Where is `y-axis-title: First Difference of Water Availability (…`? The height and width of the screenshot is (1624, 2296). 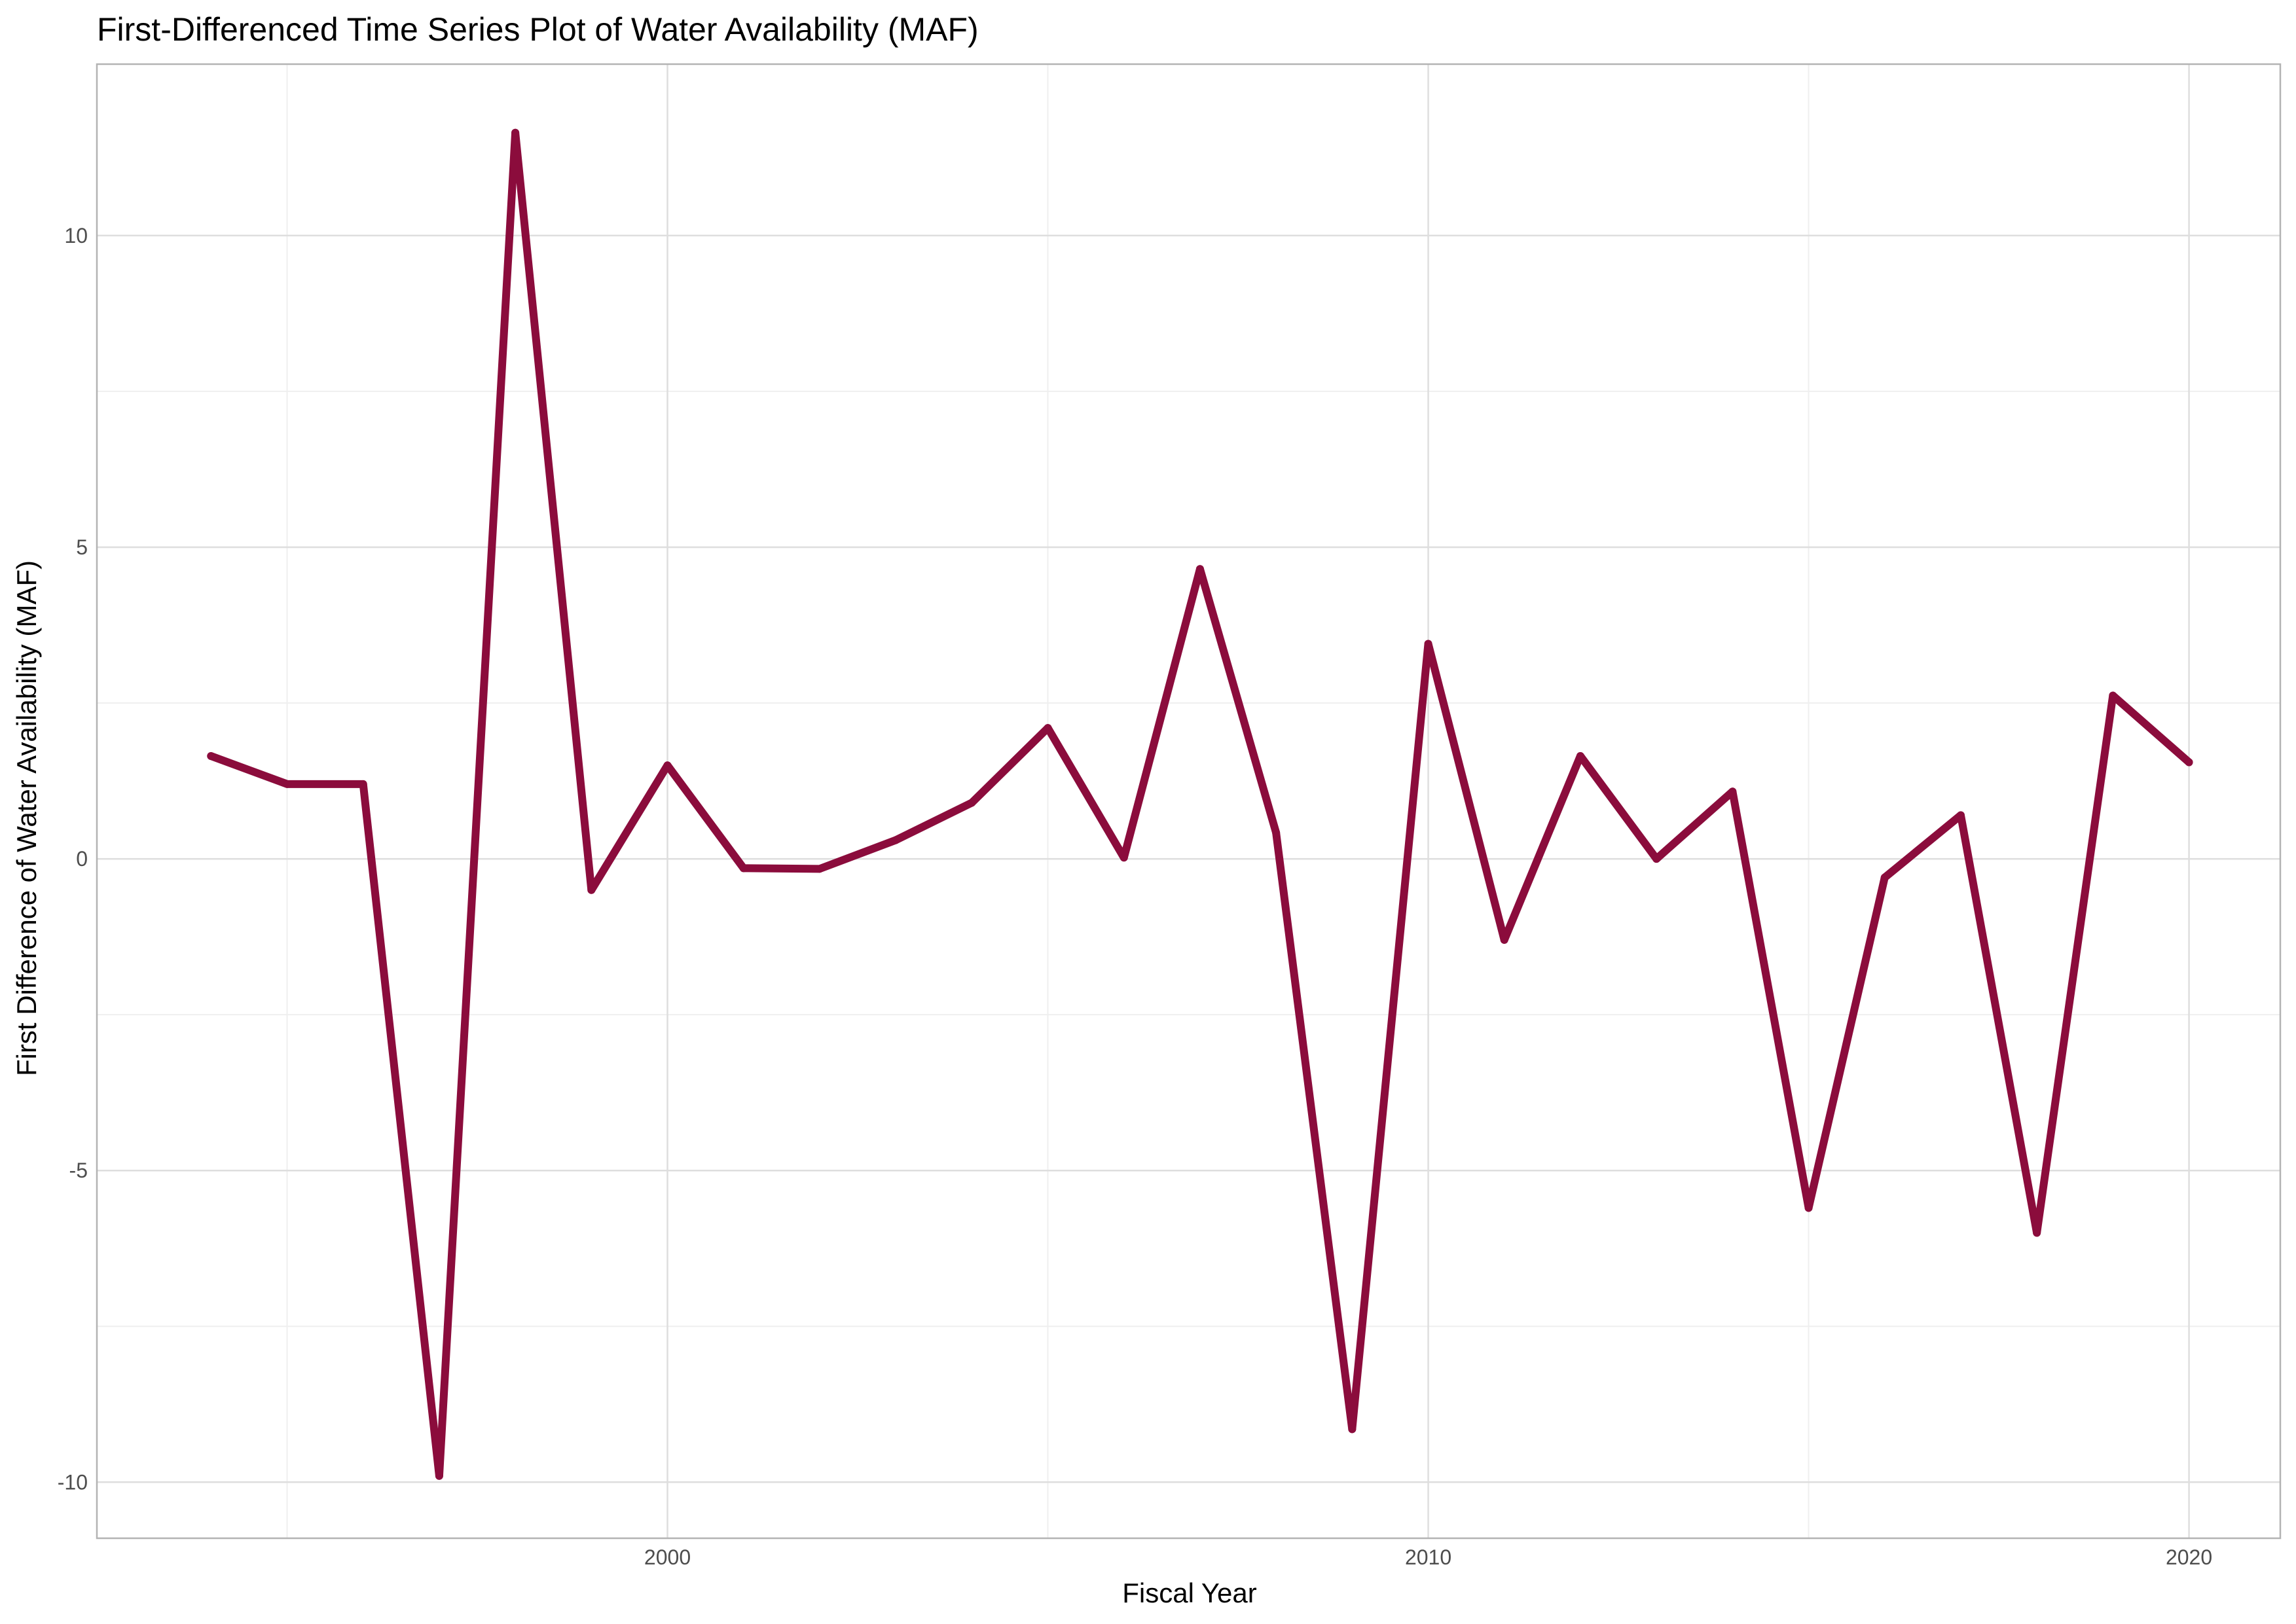
y-axis-title: First Difference of Water Availability (… is located at coordinates (26, 818).